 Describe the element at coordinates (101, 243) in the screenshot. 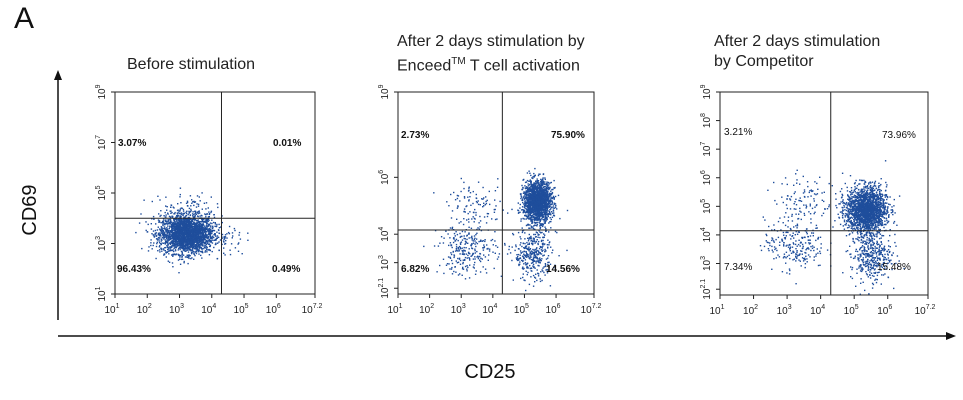

I see `y-tick-label: 103` at that location.